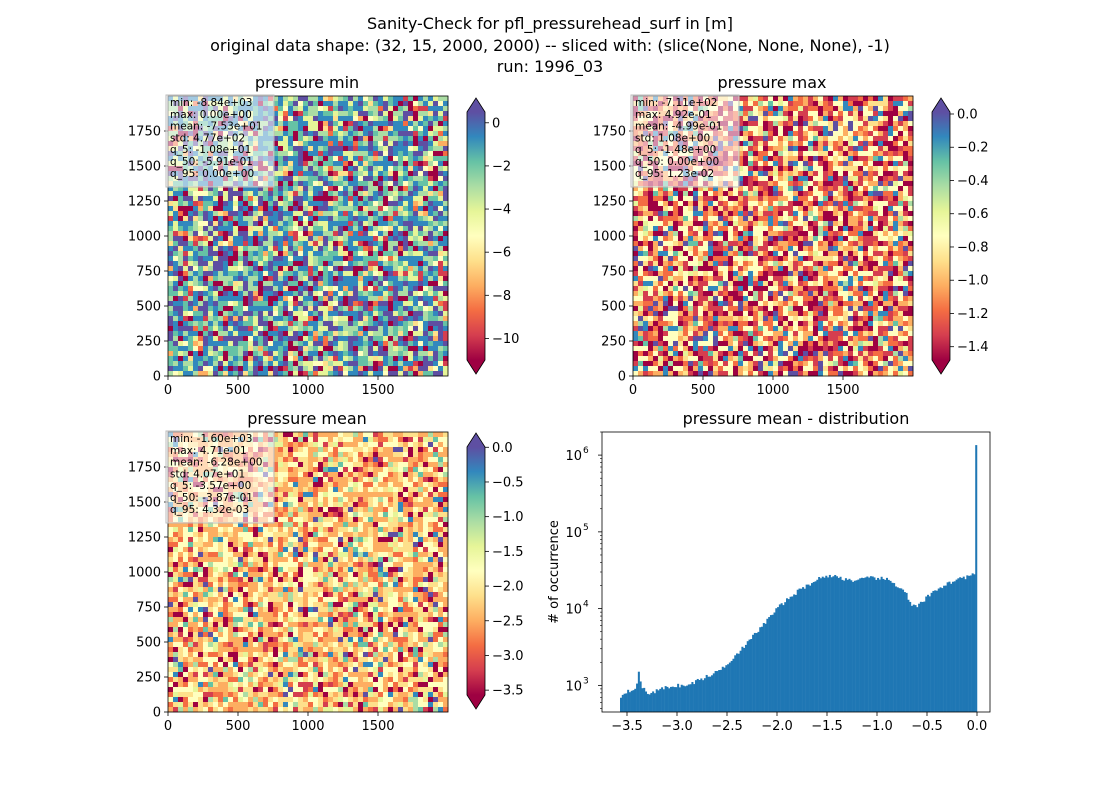 This screenshot has height=800, width=1100. I want to click on colorbar-tick-label: −8, so click(501, 296).